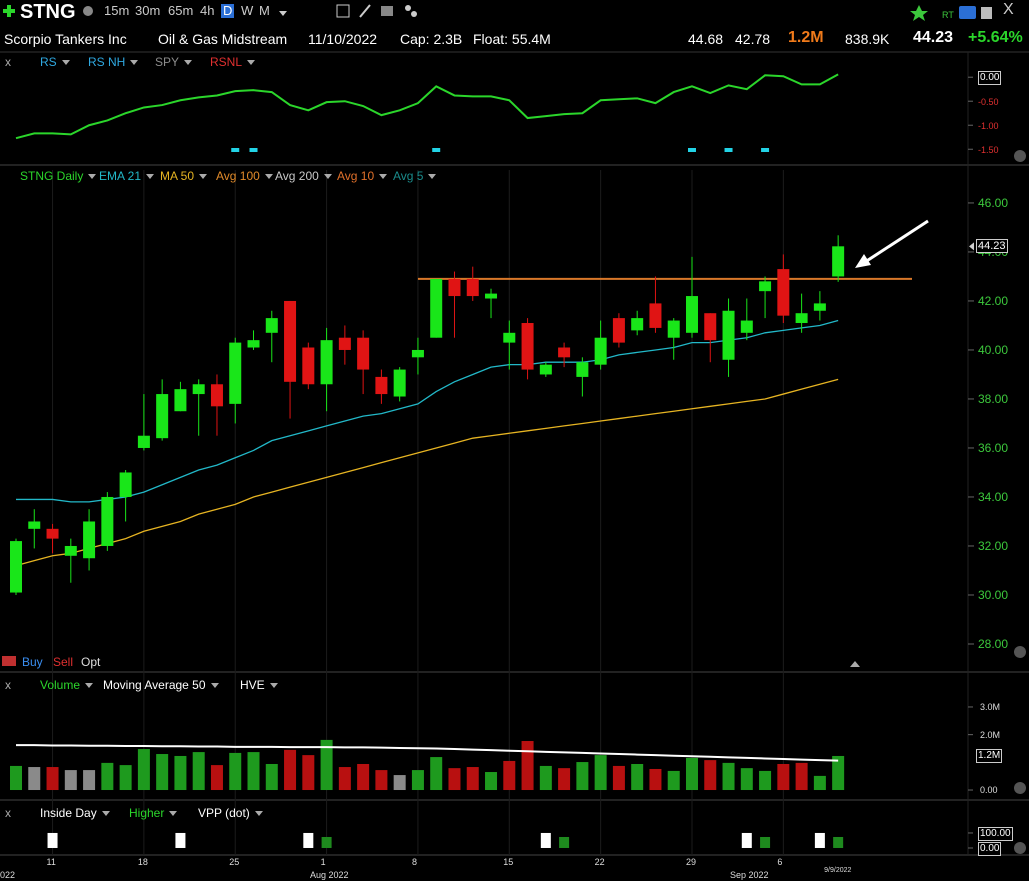  Describe the element at coordinates (749, 875) in the screenshot. I see `month-label: Sep 2022` at that location.